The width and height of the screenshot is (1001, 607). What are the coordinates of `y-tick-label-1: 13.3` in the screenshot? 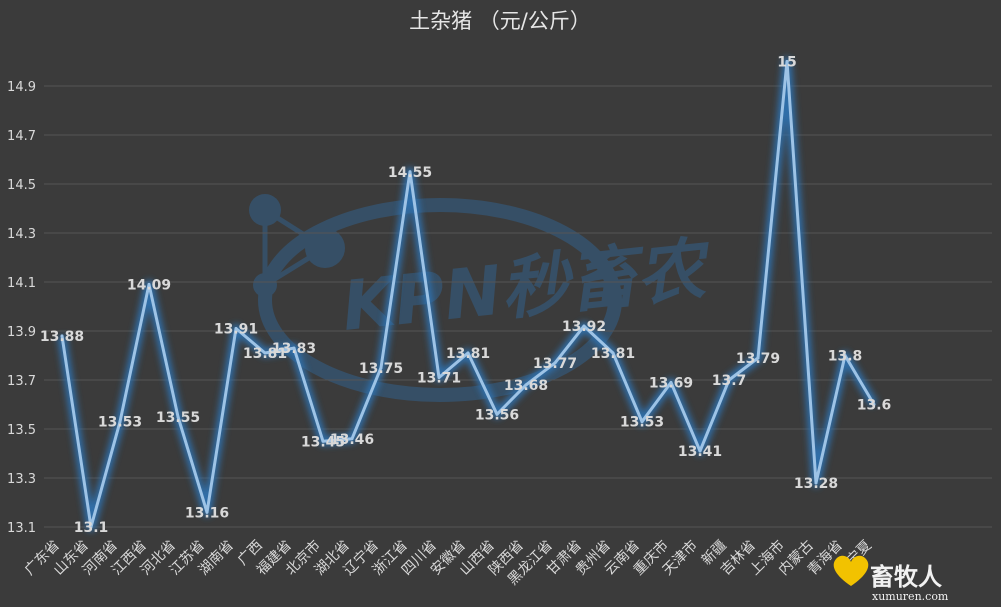 It's located at (21, 479).